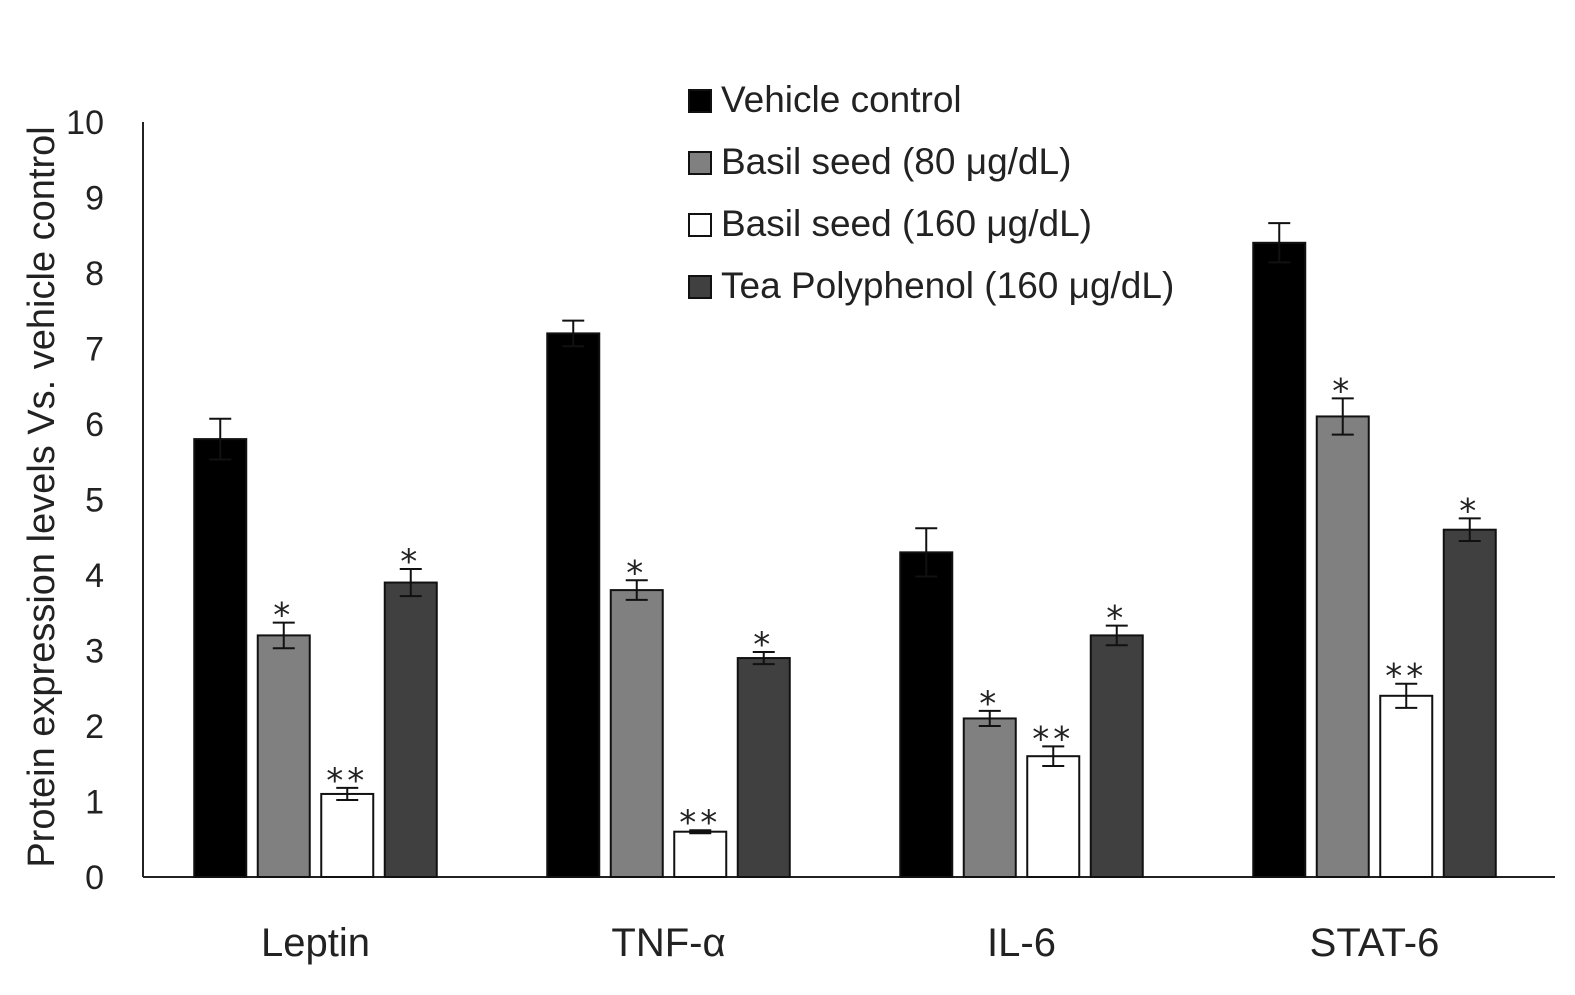 Image resolution: width=1575 pixels, height=995 pixels. What do you see at coordinates (94, 878) in the screenshot?
I see `y-tick-label: 0` at bounding box center [94, 878].